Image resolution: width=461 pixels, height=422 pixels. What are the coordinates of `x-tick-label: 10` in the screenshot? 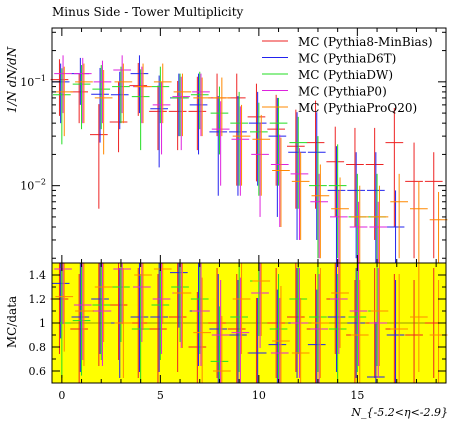 It's located at (259, 395).